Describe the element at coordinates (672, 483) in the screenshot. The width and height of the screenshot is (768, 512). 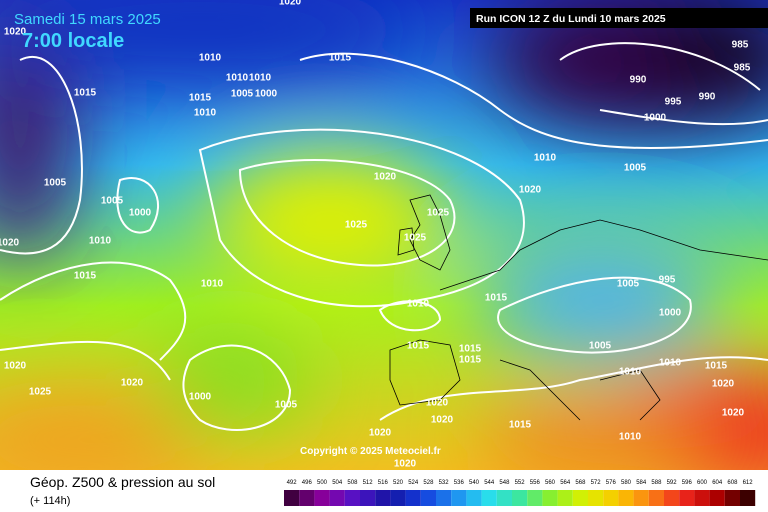
I see `scale-label: 592` at that location.